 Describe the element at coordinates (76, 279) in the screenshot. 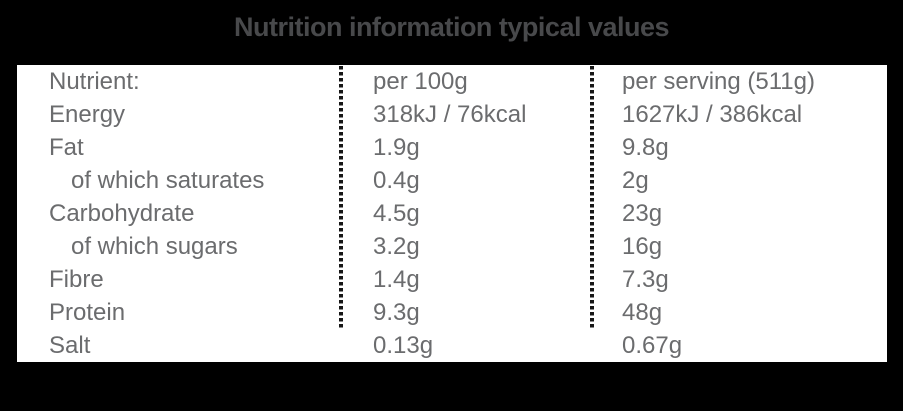

I see `cell-nutrient: Fibre` at that location.